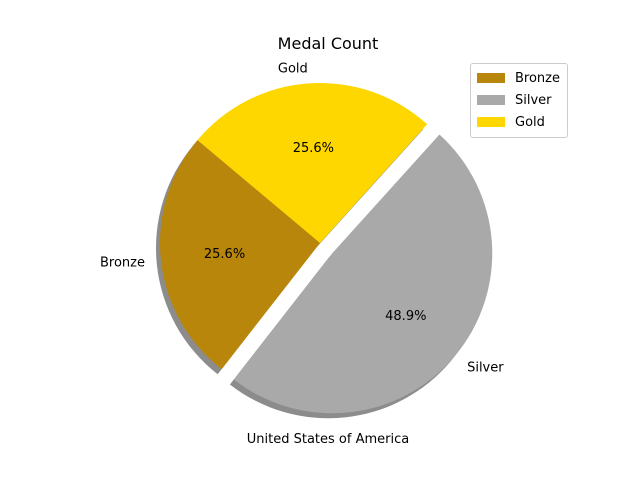 The width and height of the screenshot is (640, 480). What do you see at coordinates (224, 254) in the screenshot?
I see `percent-label-bronze: 25.6%` at bounding box center [224, 254].